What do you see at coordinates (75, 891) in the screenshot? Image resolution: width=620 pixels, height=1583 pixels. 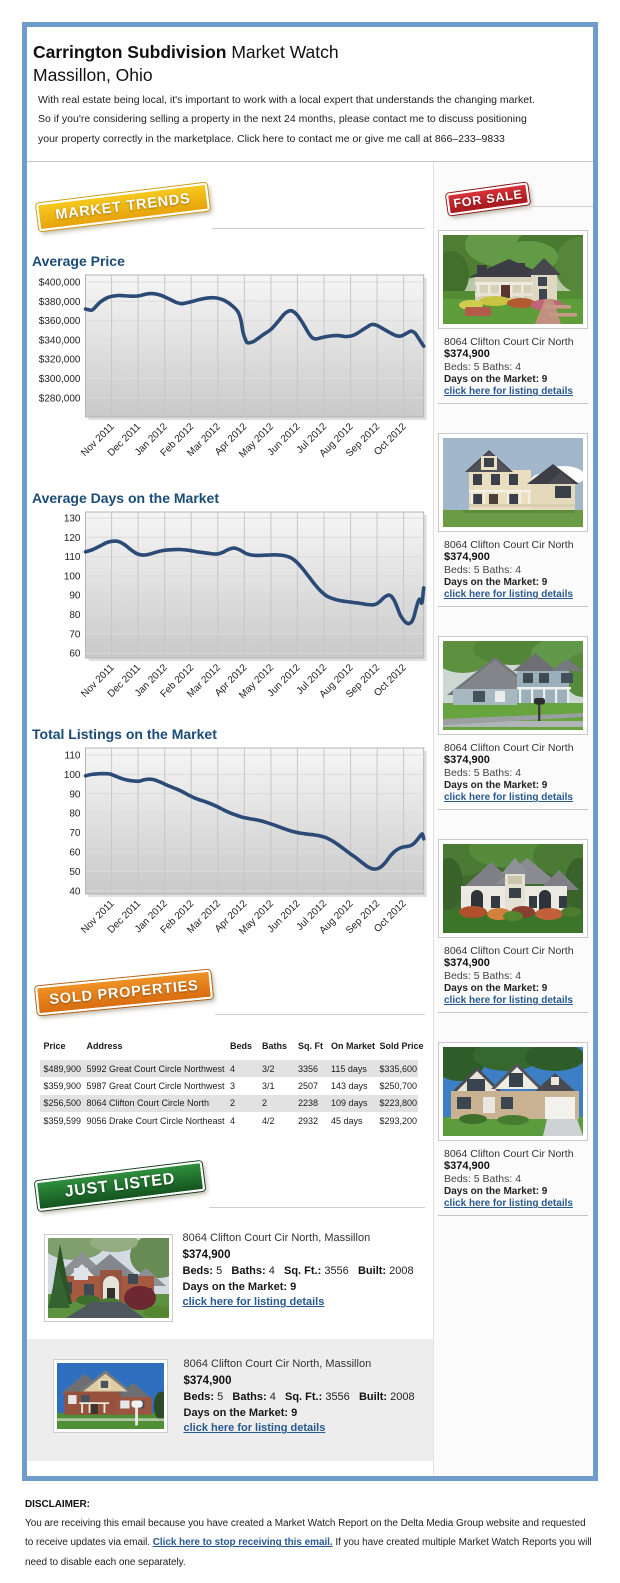 I see `svg-text: 40` at bounding box center [75, 891].